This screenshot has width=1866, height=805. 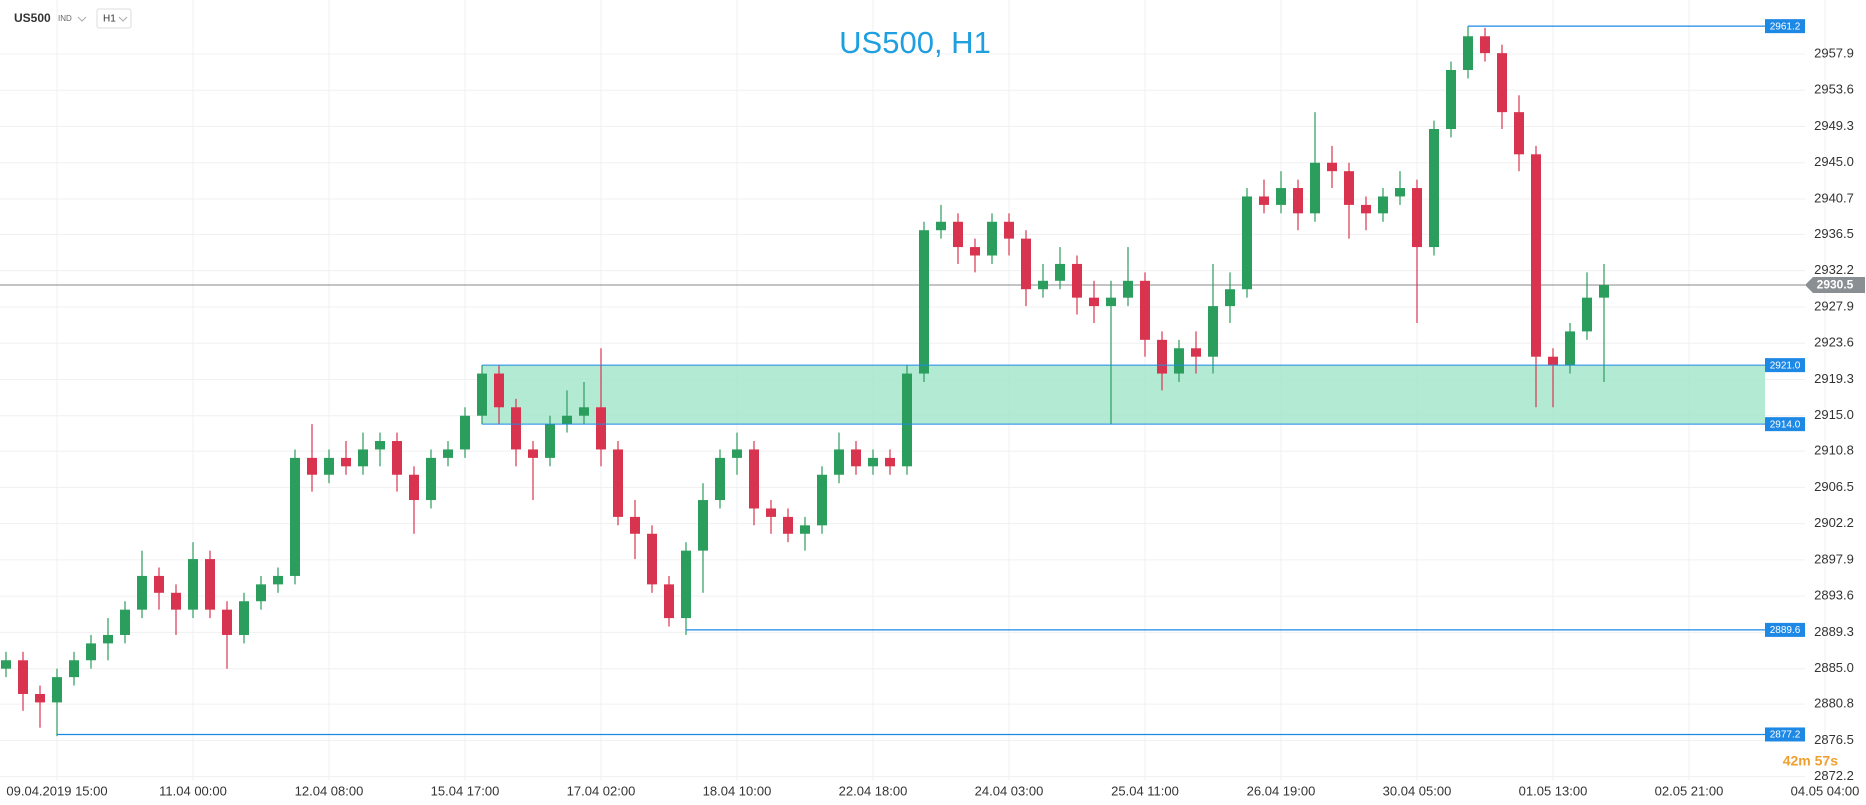 I want to click on market: IND, so click(x=65, y=18).